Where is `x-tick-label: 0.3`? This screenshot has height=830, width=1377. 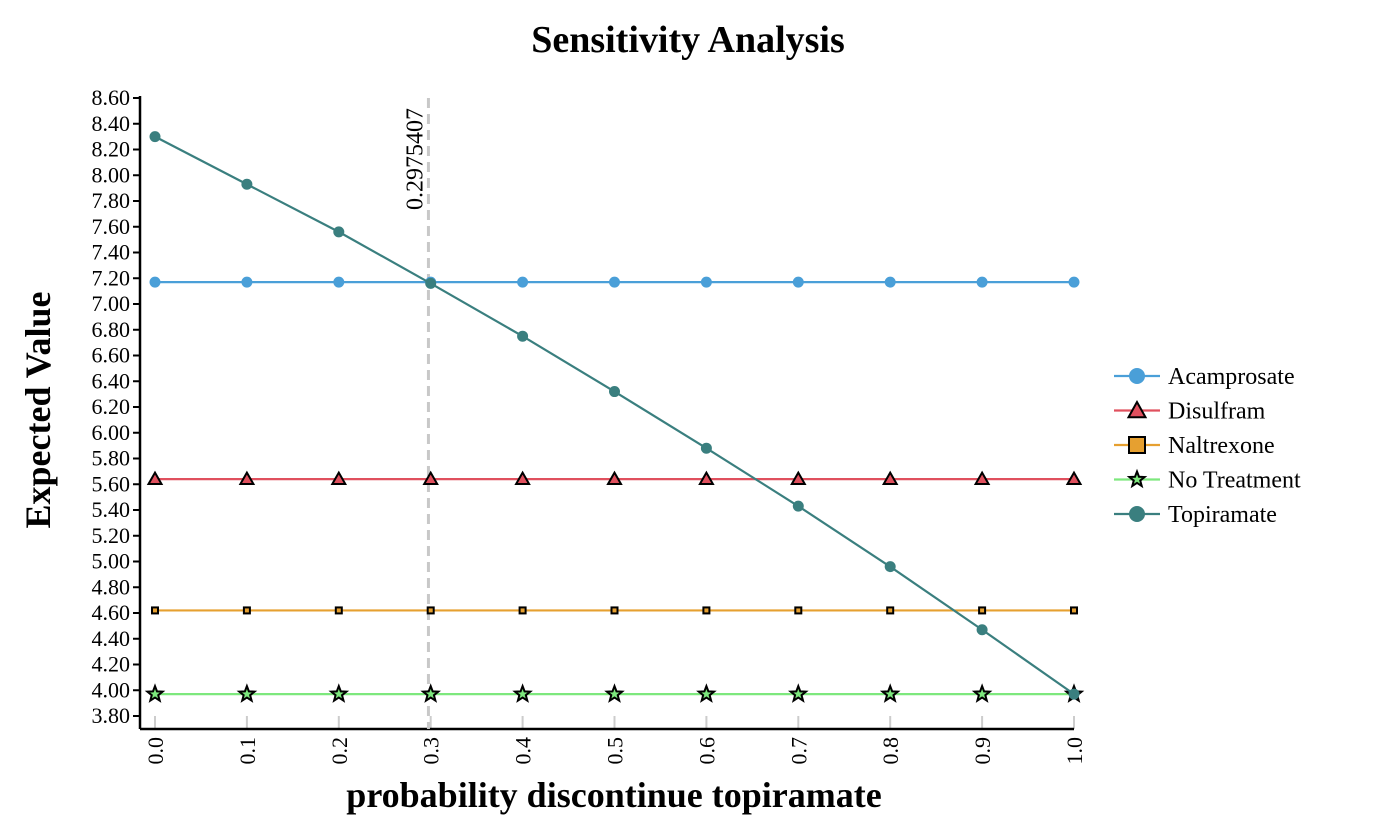 x-tick-label: 0.3 is located at coordinates (431, 751).